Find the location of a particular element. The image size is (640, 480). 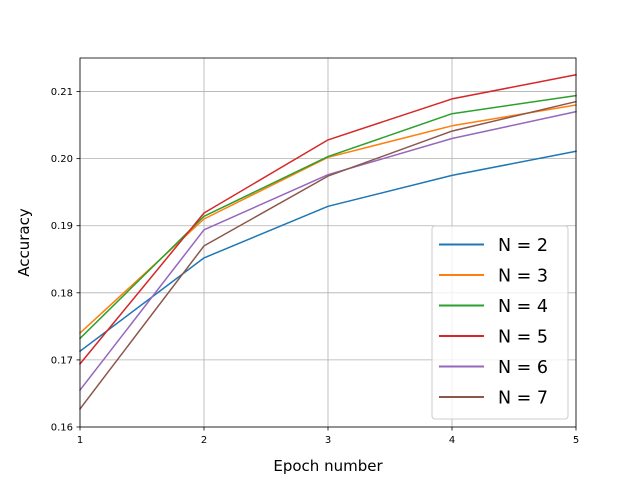

y-tick-label: 0.19 is located at coordinates (62, 226).